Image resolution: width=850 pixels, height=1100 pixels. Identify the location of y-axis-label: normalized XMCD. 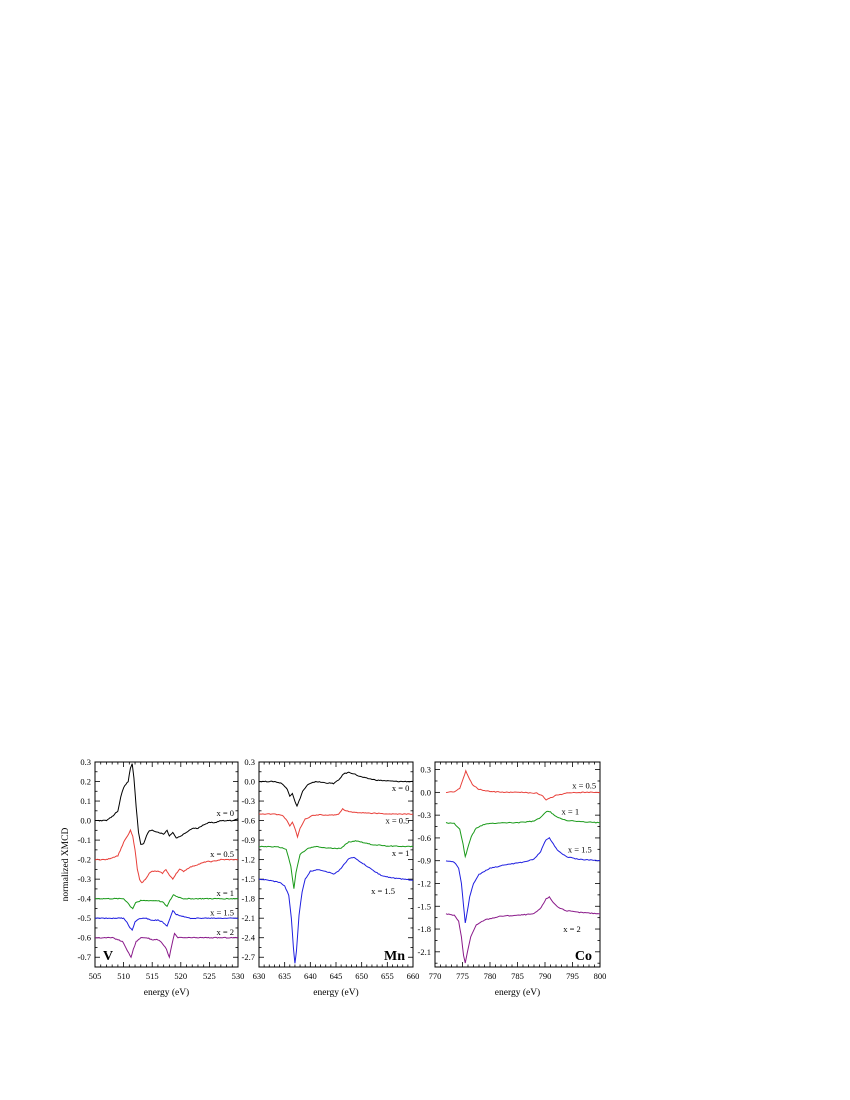
(66, 865).